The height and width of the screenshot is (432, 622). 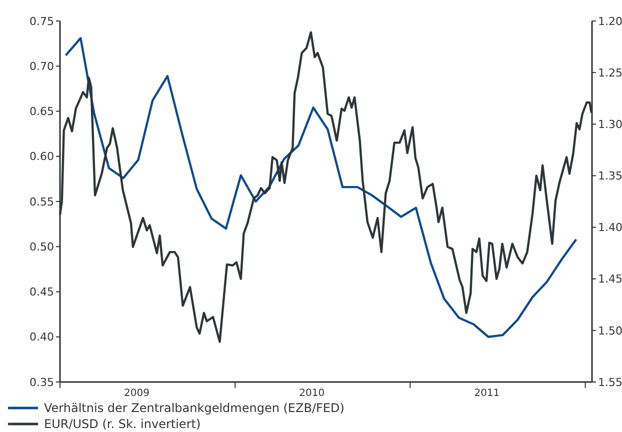 What do you see at coordinates (42, 66) in the screenshot?
I see `y-tick-label: 0.70` at bounding box center [42, 66].